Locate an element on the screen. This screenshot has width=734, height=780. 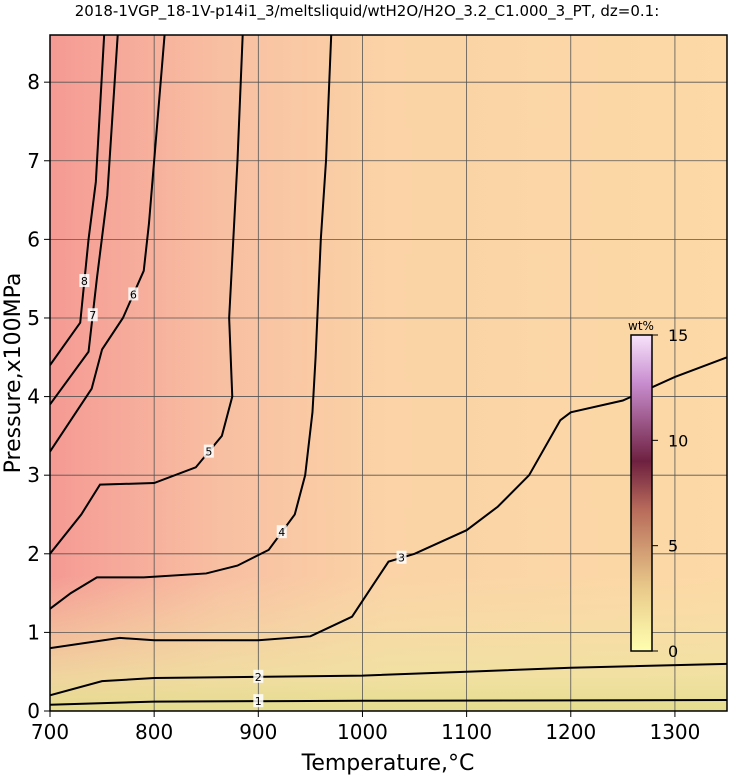
y-axis-label: Pressure,x100MPa is located at coordinates (13, 373).